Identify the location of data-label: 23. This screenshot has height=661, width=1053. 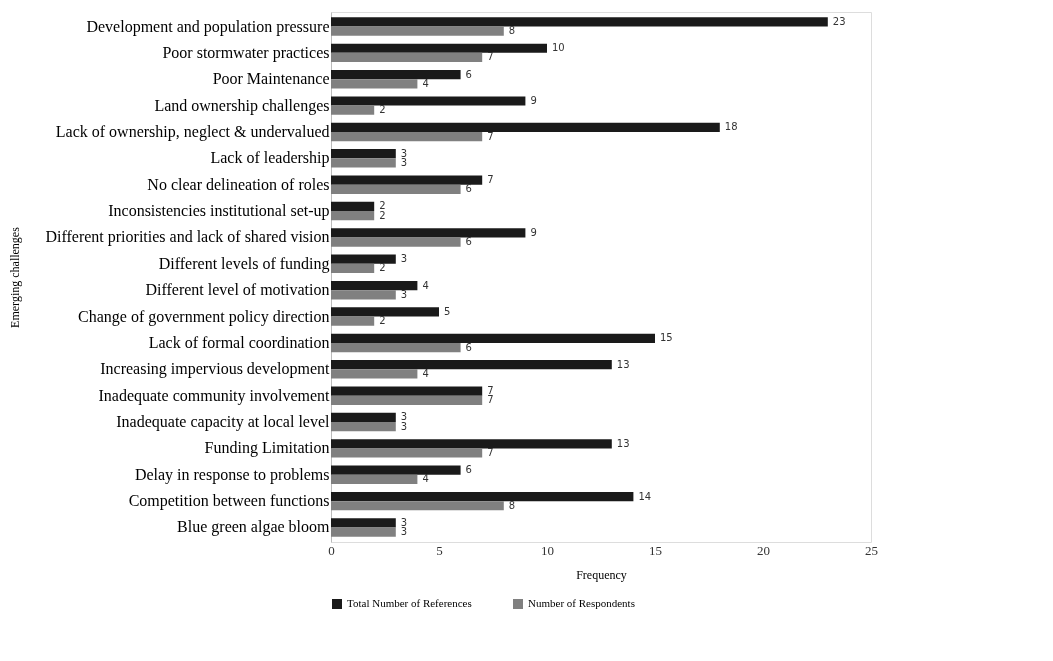
(839, 21).